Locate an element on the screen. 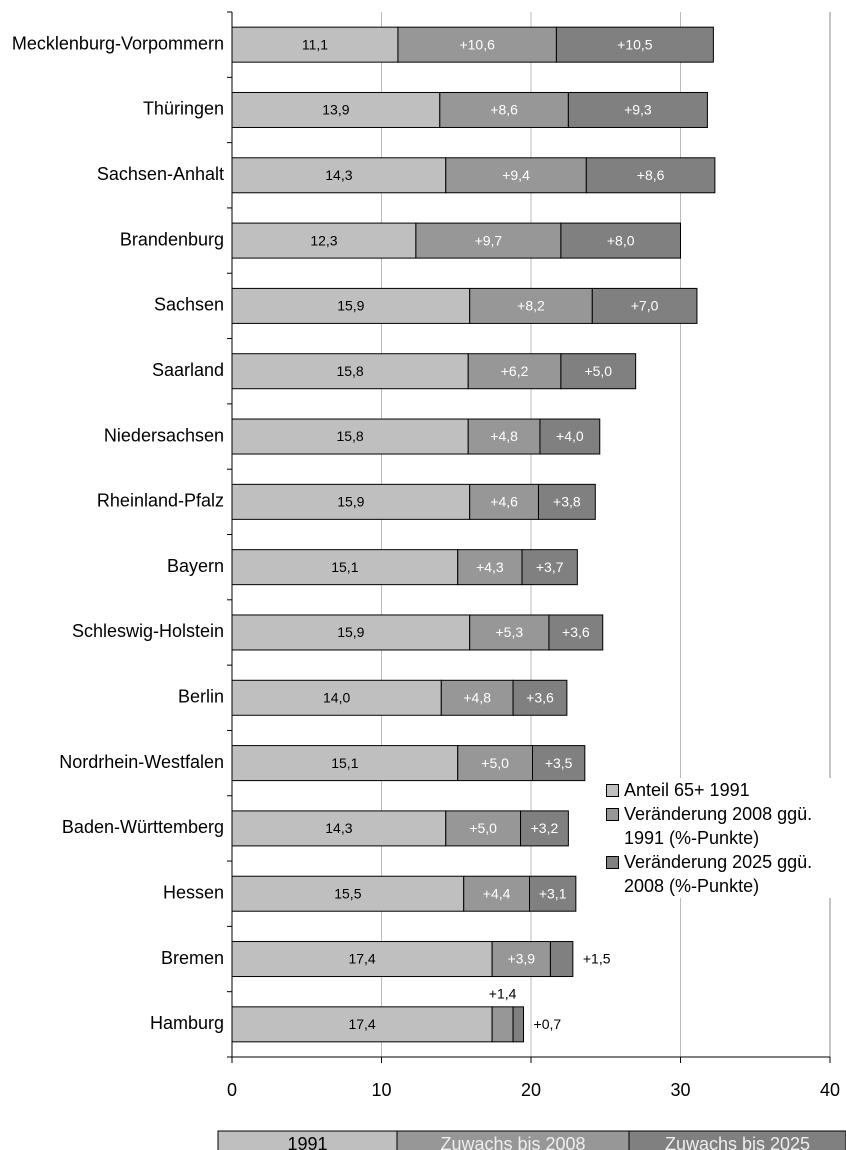 This screenshot has height=1150, width=846. category-label: Saarland is located at coordinates (188, 370).